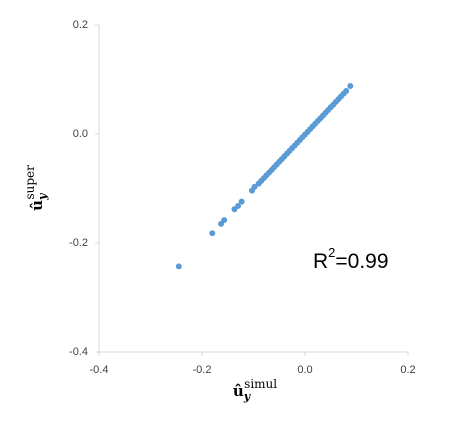 This screenshot has width=451, height=421. Describe the element at coordinates (99, 370) in the screenshot. I see `x-tick-label: -0.4` at that location.